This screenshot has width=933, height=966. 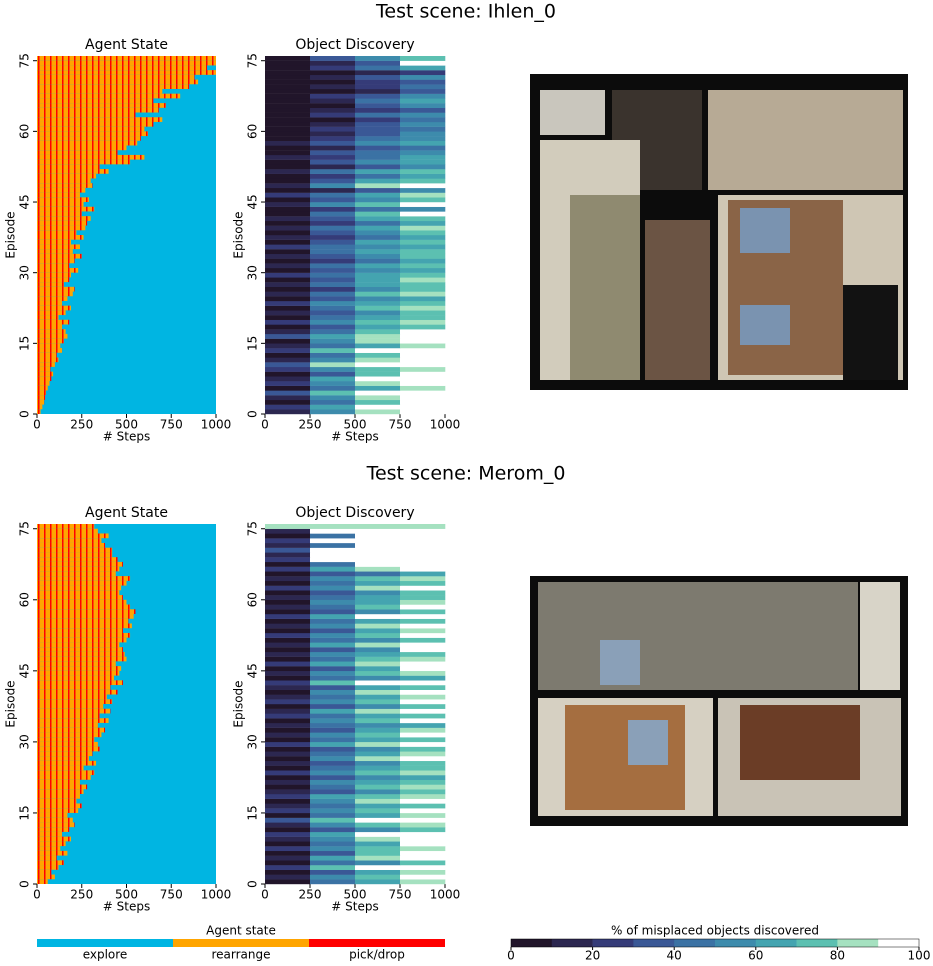 I want to click on x-tick-label: 250, so click(x=310, y=895).